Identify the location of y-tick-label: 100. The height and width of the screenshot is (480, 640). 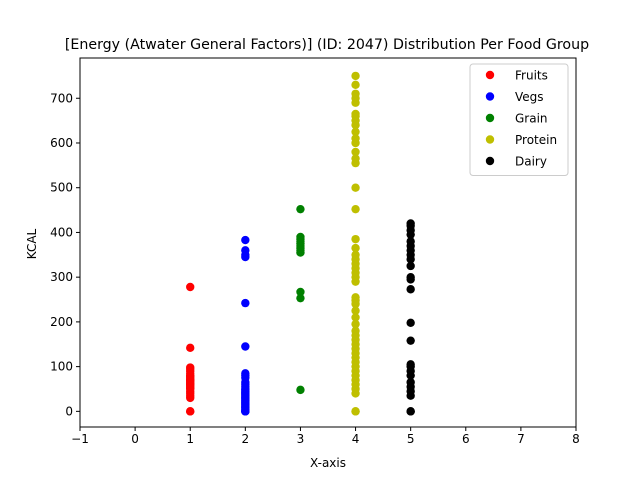
(61, 367).